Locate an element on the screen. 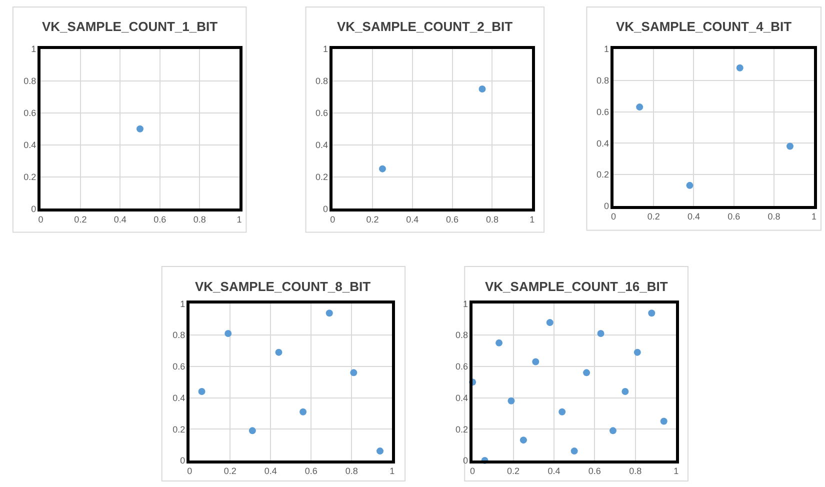  chart-title: VK_SAMPLE_COUNT_4_BIT is located at coordinates (704, 26).